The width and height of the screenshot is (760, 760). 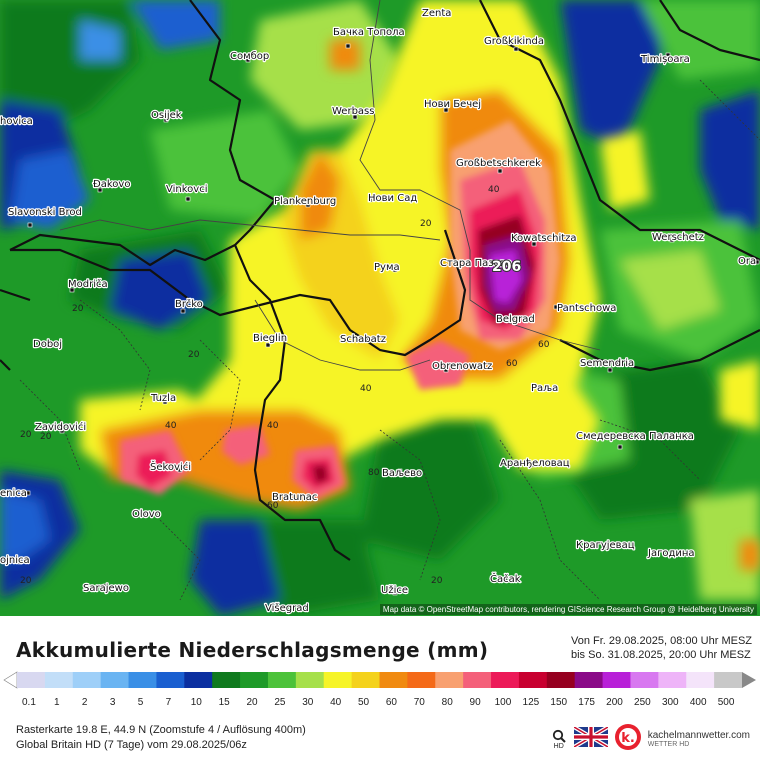 I want to click on city-dot-werschetz, so click(x=672, y=240).